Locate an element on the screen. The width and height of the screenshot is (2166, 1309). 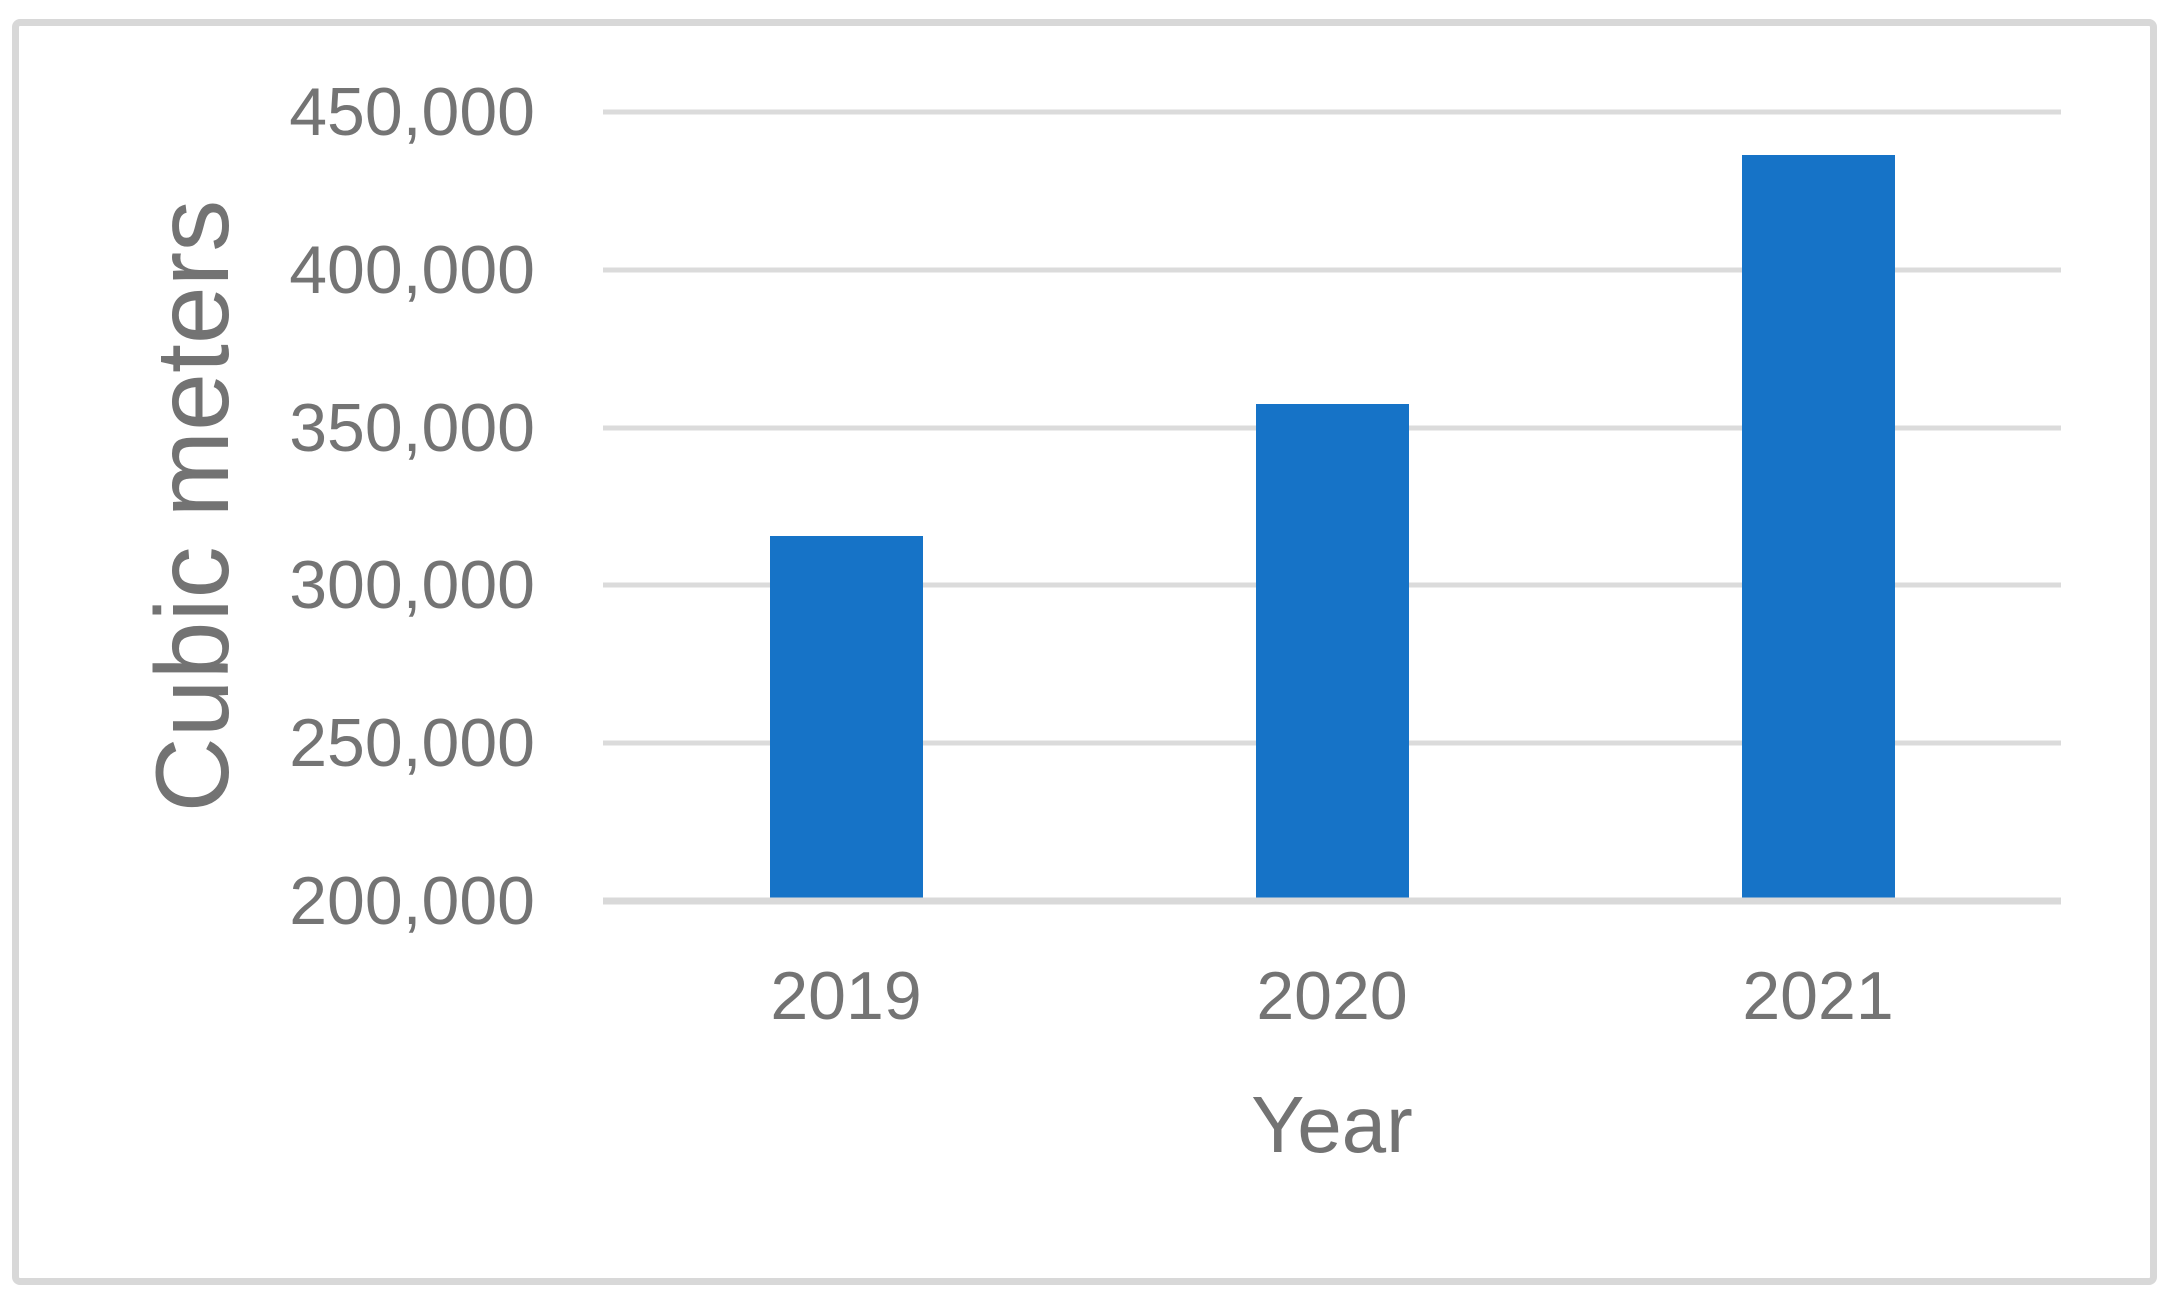
y-tick-label-450000: 450,000 is located at coordinates (412, 112).